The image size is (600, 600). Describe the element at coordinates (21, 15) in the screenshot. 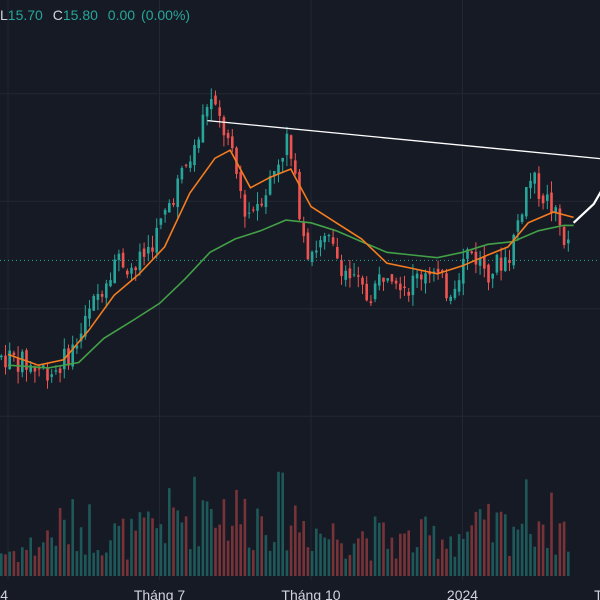

I see `low-readout: L15.70` at that location.